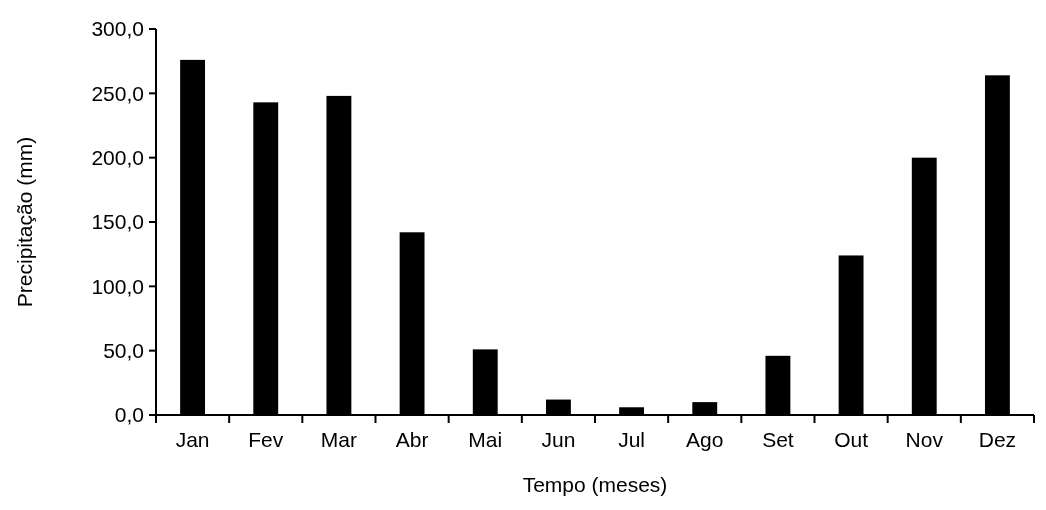 The width and height of the screenshot is (1046, 510). What do you see at coordinates (117, 93) in the screenshot?
I see `y-tick-label: 250,0` at bounding box center [117, 93].